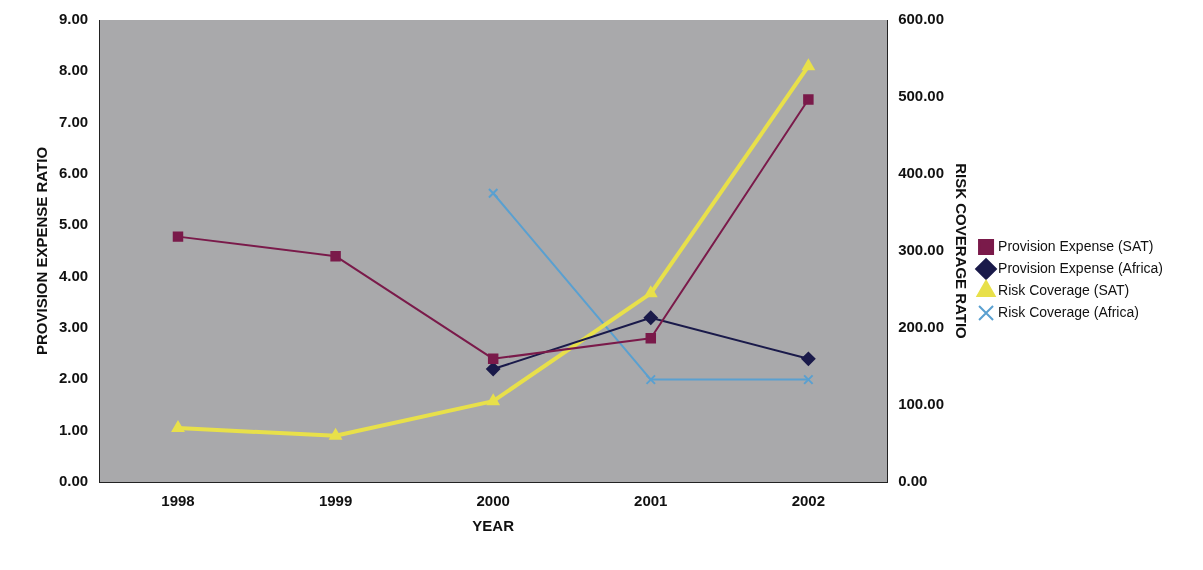 This screenshot has width=1203, height=570. Describe the element at coordinates (493, 526) in the screenshot. I see `x-axis-title: YEAR` at that location.